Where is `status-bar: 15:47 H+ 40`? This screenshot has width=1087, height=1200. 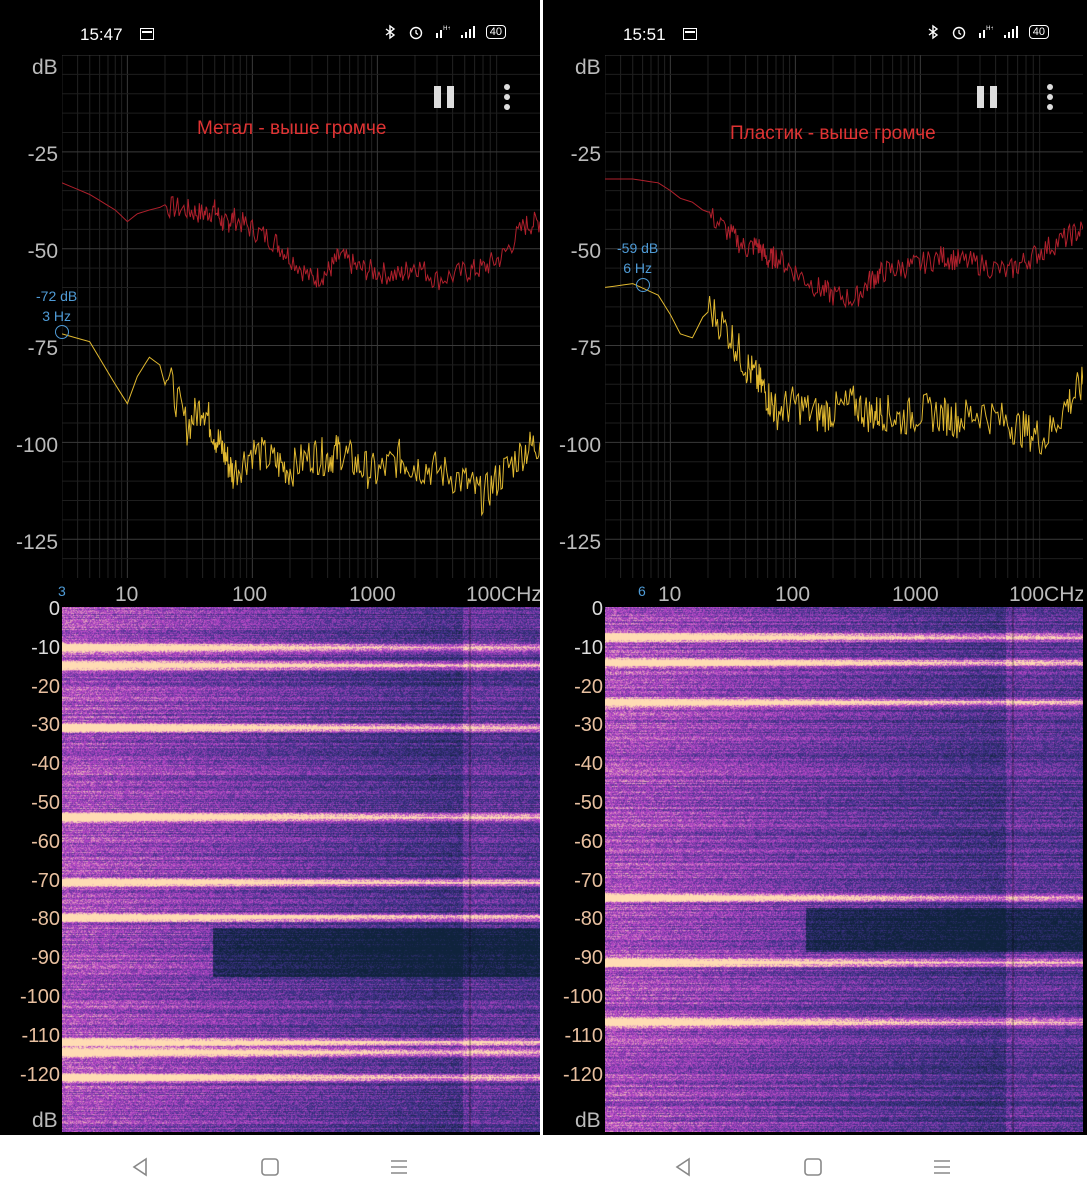
status-bar: 15:47 H+ 40 is located at coordinates (270, 34).